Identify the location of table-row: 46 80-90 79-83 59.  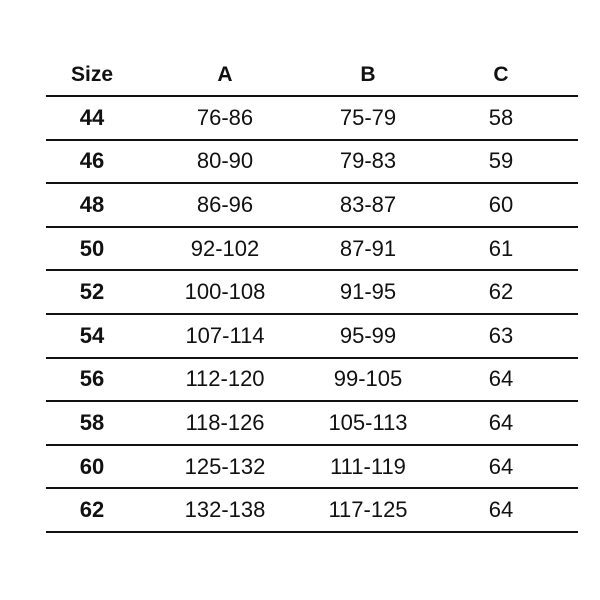
(312, 163).